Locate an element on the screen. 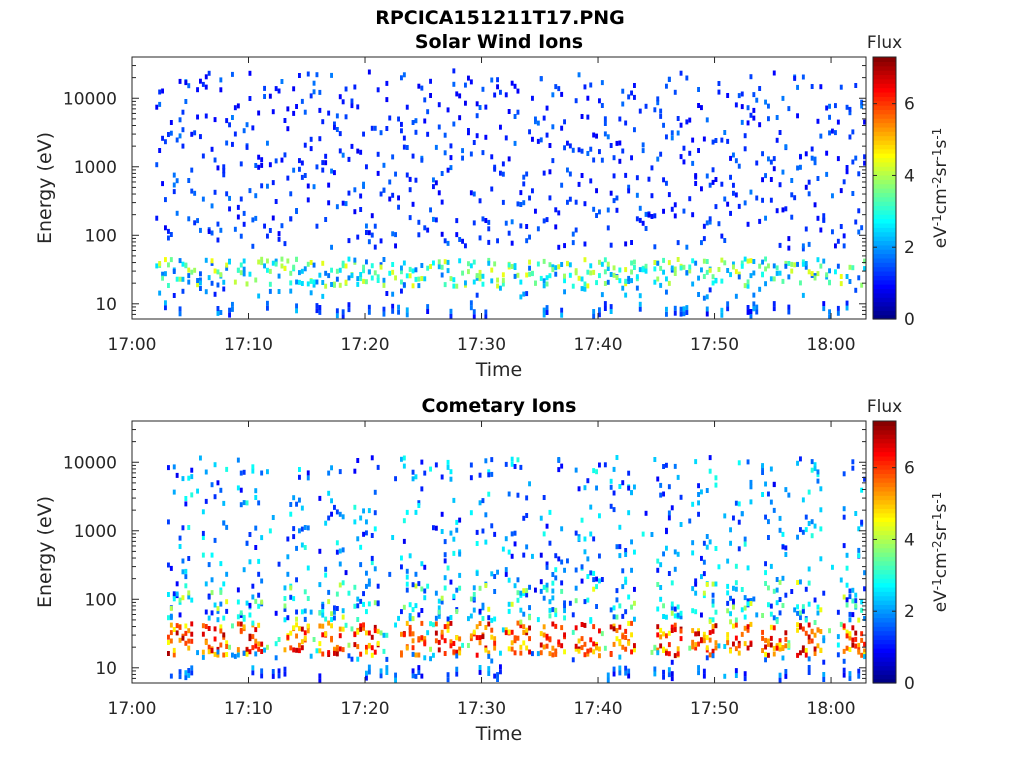 The height and width of the screenshot is (768, 1024). colorbar-unit-label: eV-1cm-2sr-1s-1 is located at coordinates (940, 552).